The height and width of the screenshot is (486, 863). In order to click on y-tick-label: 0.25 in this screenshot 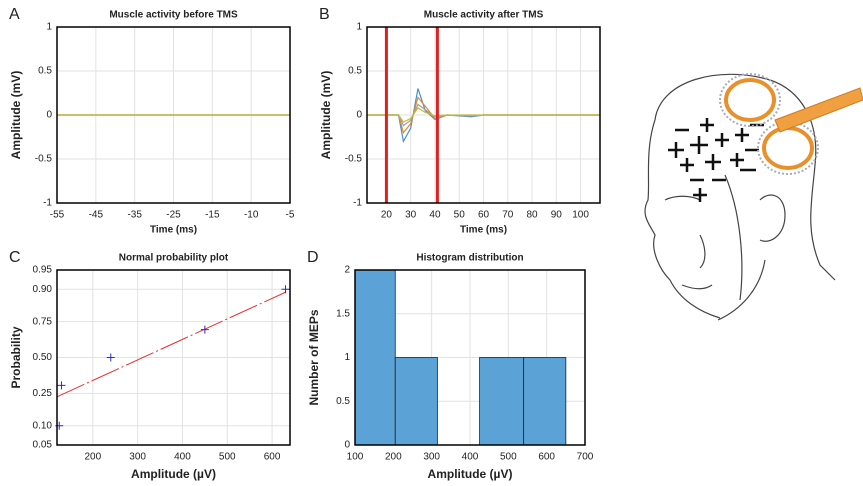, I will do `click(43, 393)`.